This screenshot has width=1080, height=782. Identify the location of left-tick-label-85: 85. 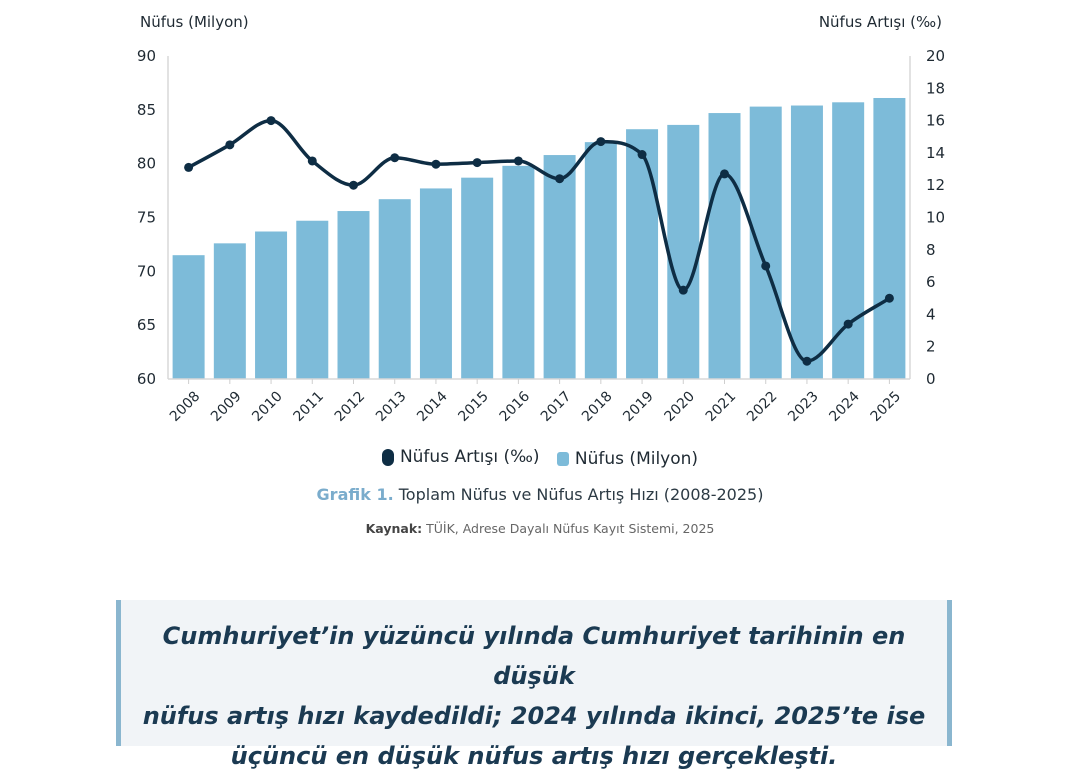
(146, 110).